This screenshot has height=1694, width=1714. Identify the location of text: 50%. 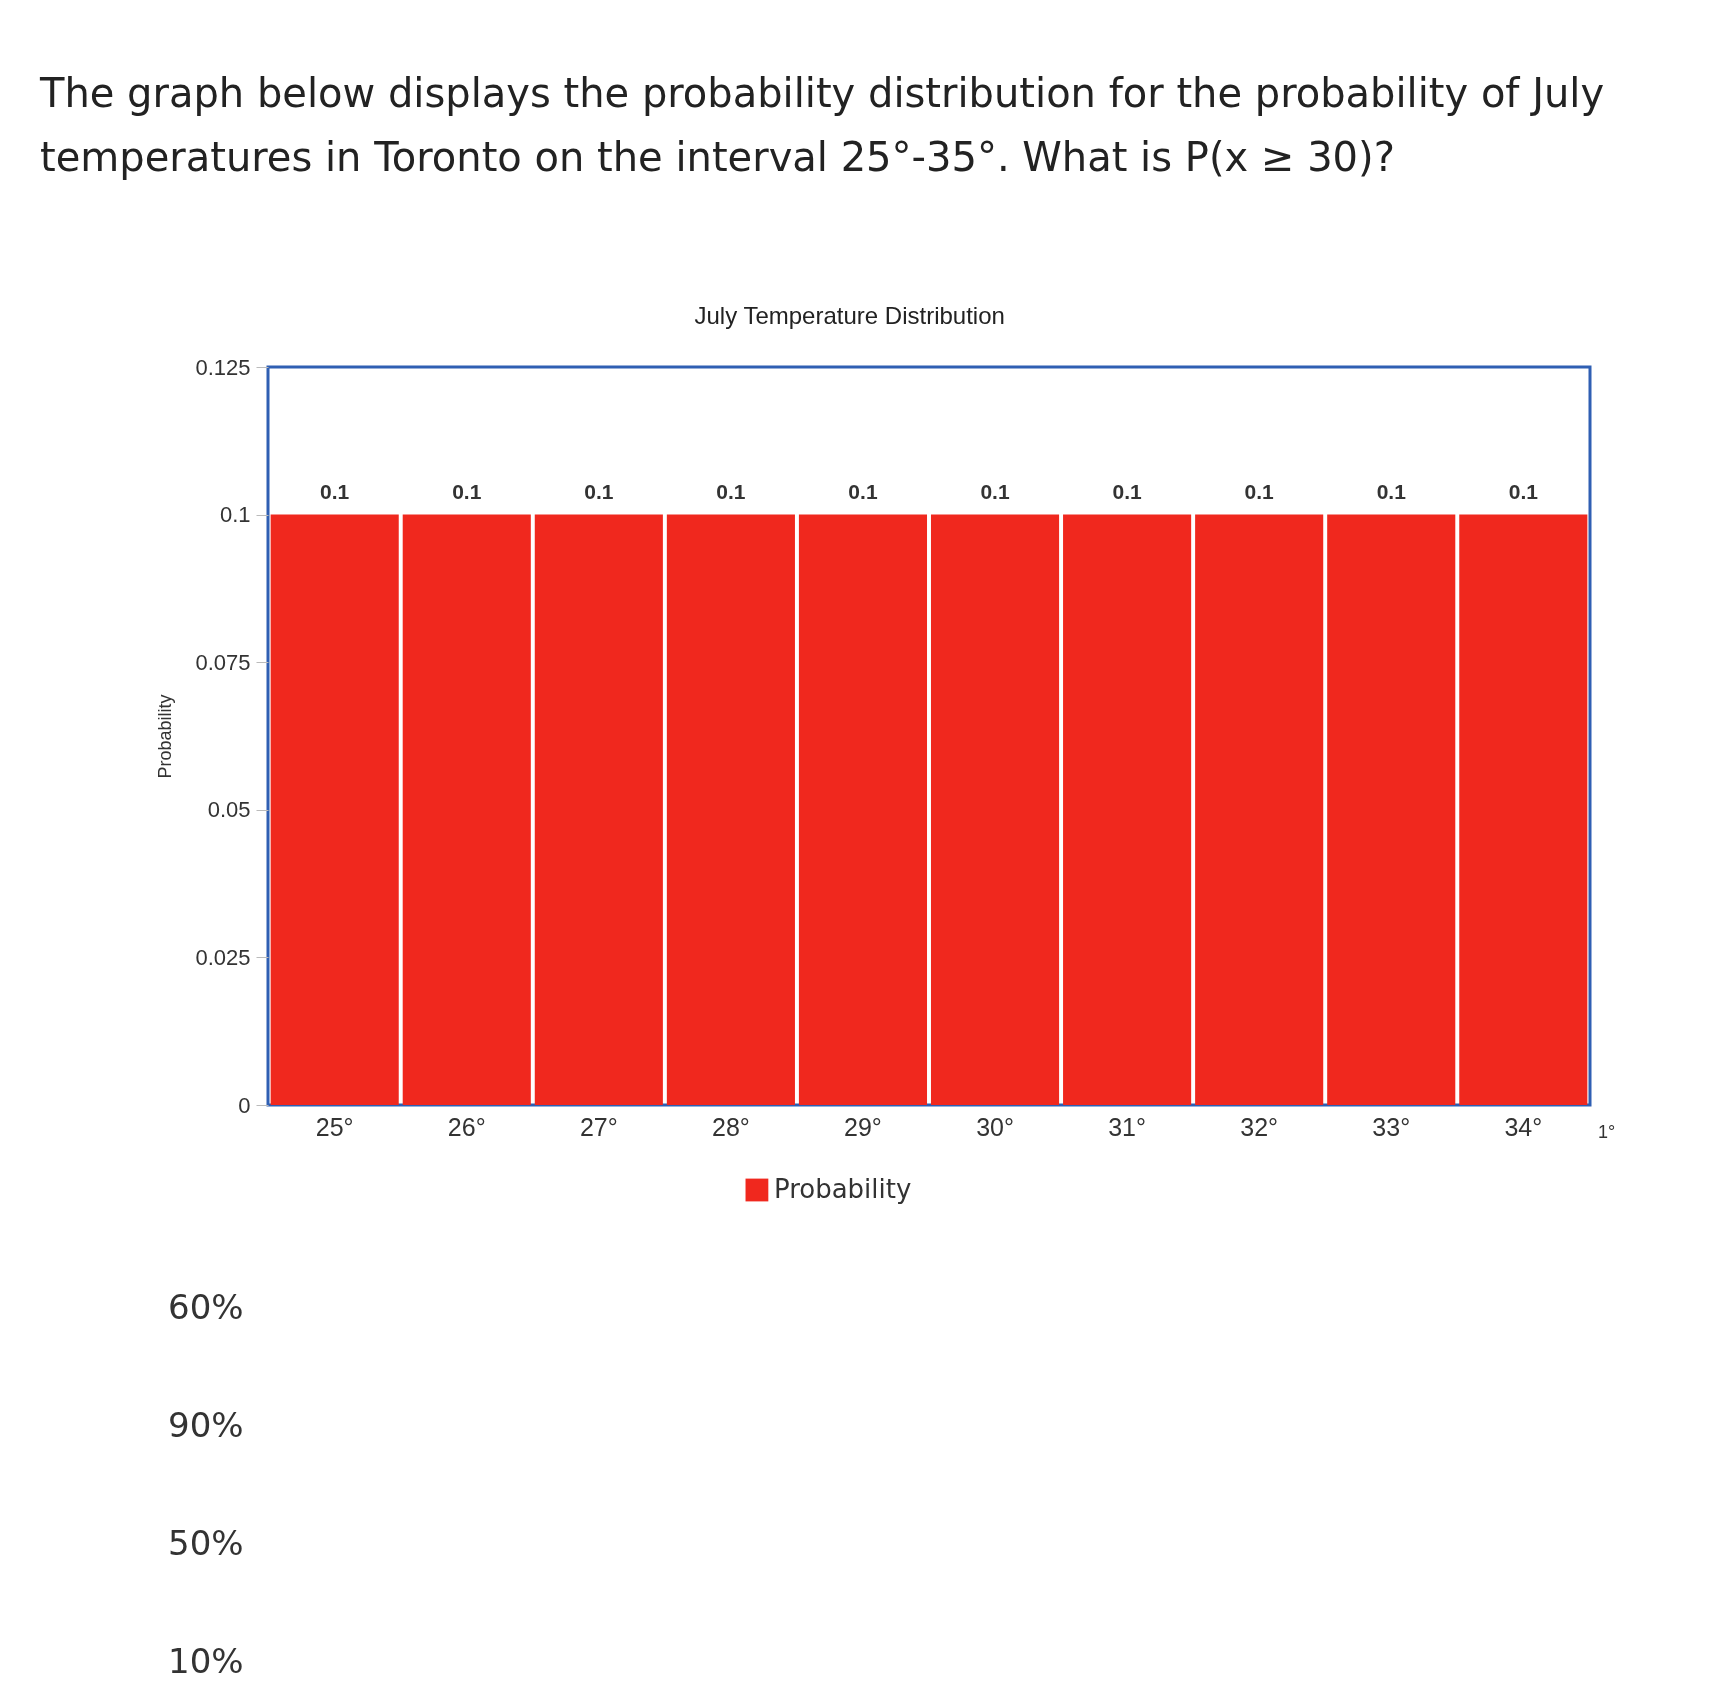
(206, 1543).